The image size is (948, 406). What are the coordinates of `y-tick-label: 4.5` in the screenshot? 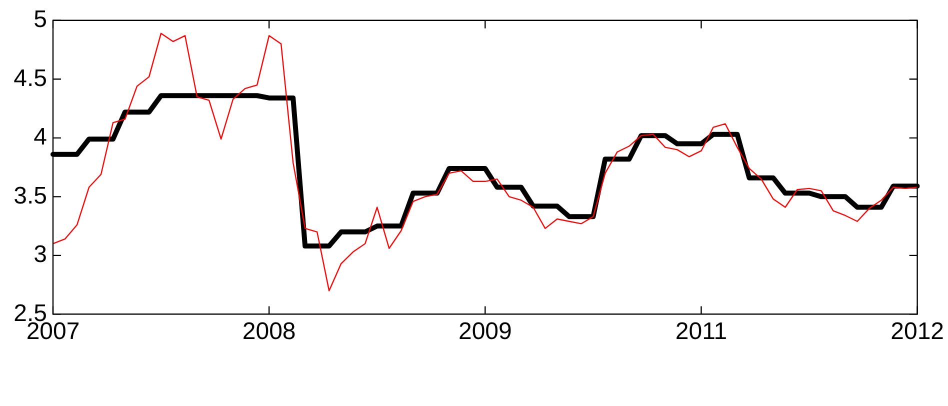 It's located at (30, 78).